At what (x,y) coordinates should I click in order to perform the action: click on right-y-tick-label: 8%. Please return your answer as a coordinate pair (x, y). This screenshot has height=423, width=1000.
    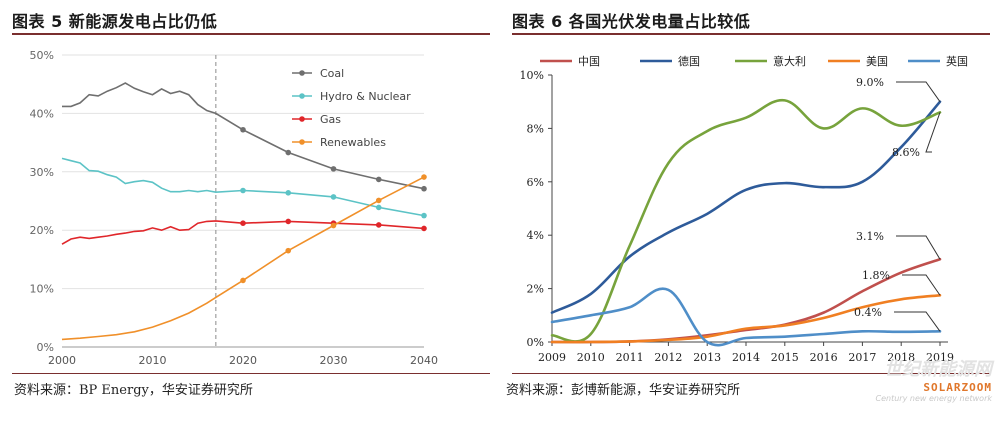
    Looking at the image, I should click on (535, 128).